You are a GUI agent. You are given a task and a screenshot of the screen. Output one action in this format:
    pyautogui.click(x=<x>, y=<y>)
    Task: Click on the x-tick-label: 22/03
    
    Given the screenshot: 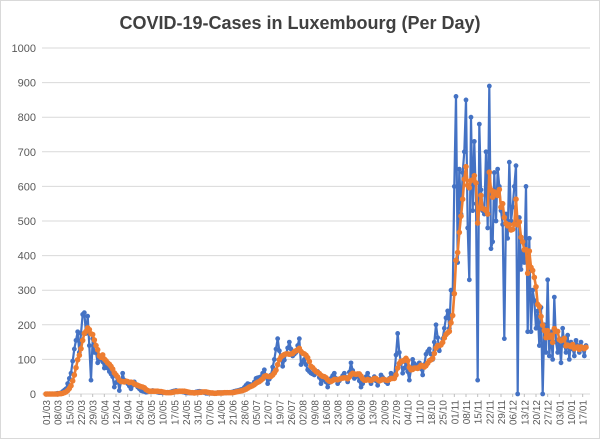 What is the action you would take?
    pyautogui.click(x=82, y=412)
    